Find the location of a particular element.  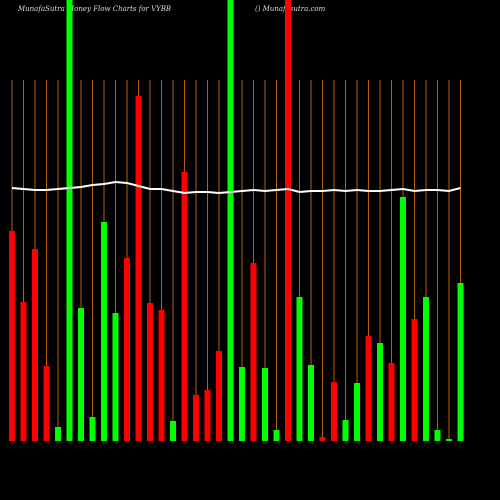

chart-title: MunafaSutra Money Flow Charts for VYBB is located at coordinates (94, 9).